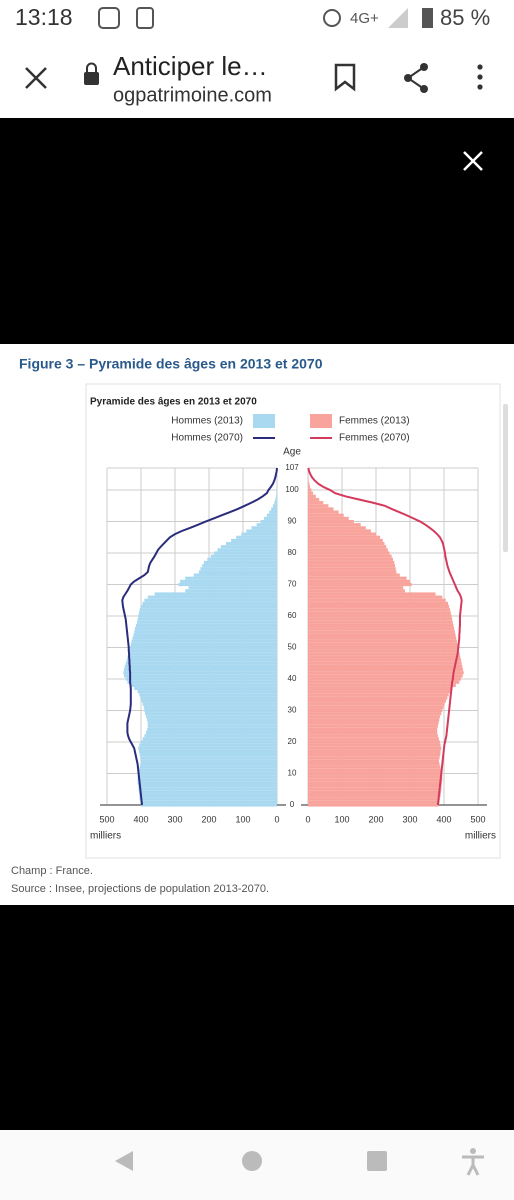 The width and height of the screenshot is (514, 1200). I want to click on x-tick-label: 300, so click(174, 819).